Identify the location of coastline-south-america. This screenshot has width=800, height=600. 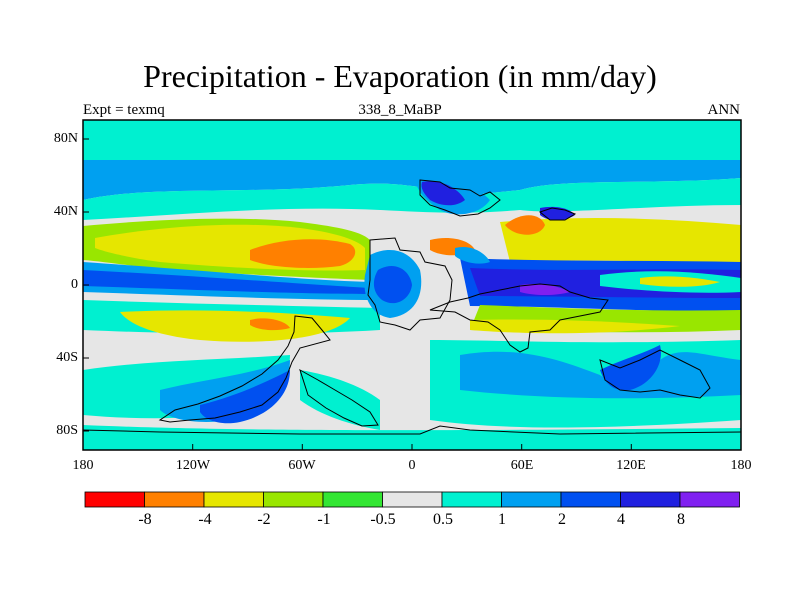
(244, 369).